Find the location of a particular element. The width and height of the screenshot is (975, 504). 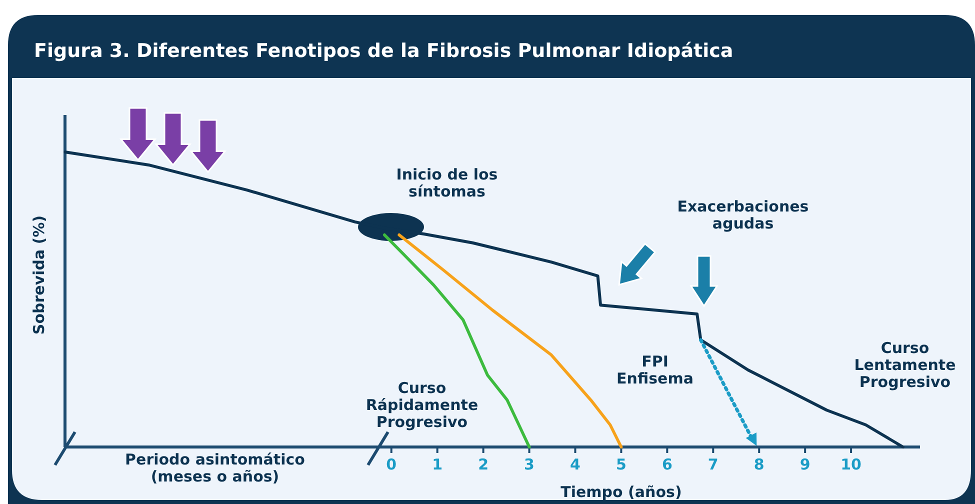

x-axis-title: Tiempo (años) is located at coordinates (621, 492).